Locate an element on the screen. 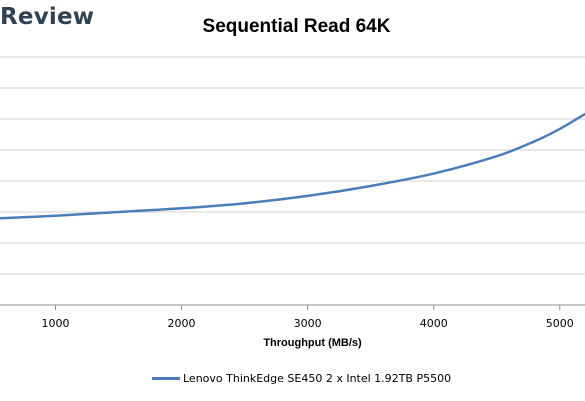 The height and width of the screenshot is (401, 585). x-axis-label: Throughput (MB/s) is located at coordinates (312, 343).